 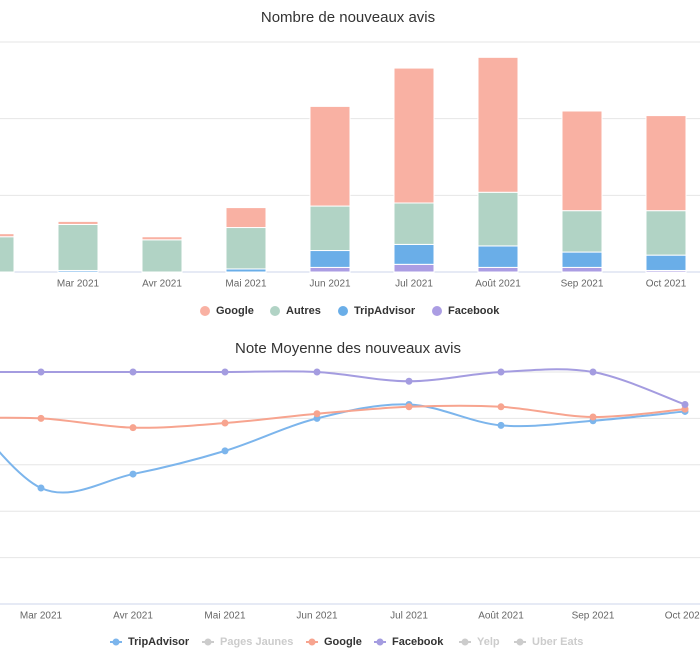 I want to click on legend-label: Uber Eats, so click(x=557, y=642).